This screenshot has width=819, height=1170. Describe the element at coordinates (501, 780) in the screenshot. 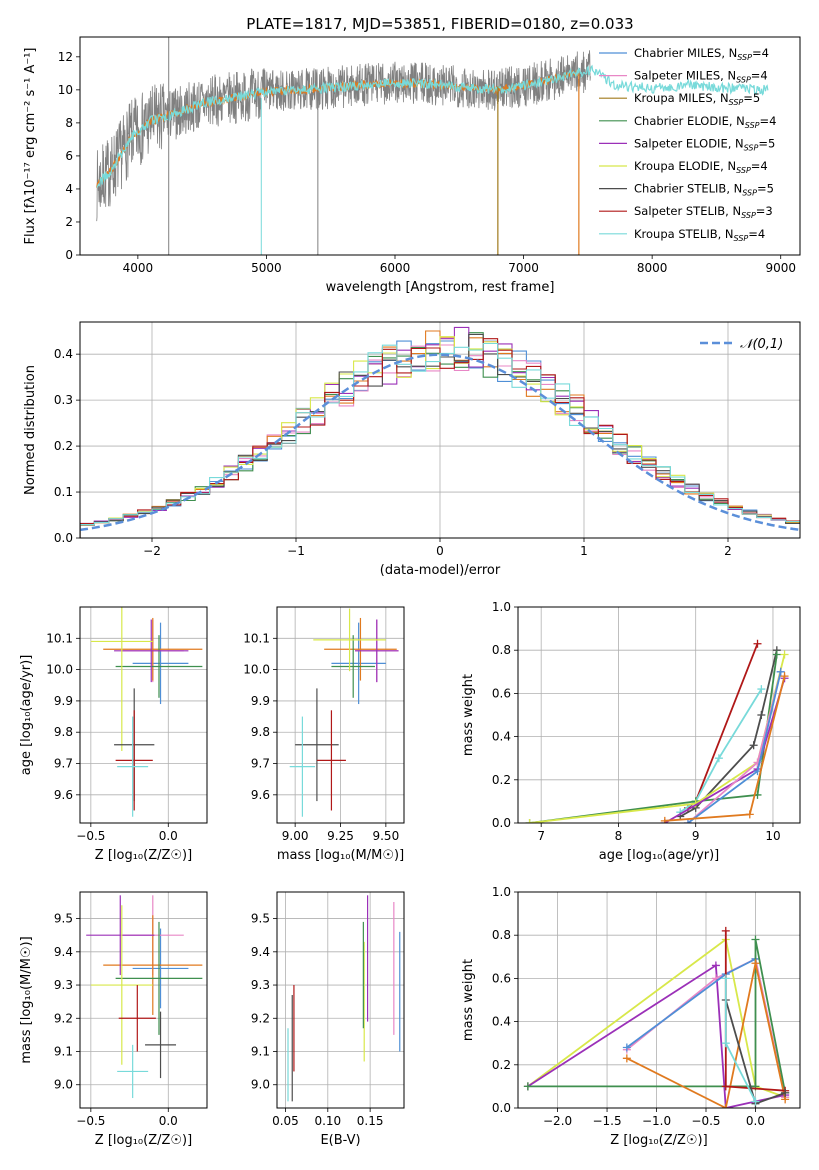

I see `y-tick-label: 0.2` at that location.